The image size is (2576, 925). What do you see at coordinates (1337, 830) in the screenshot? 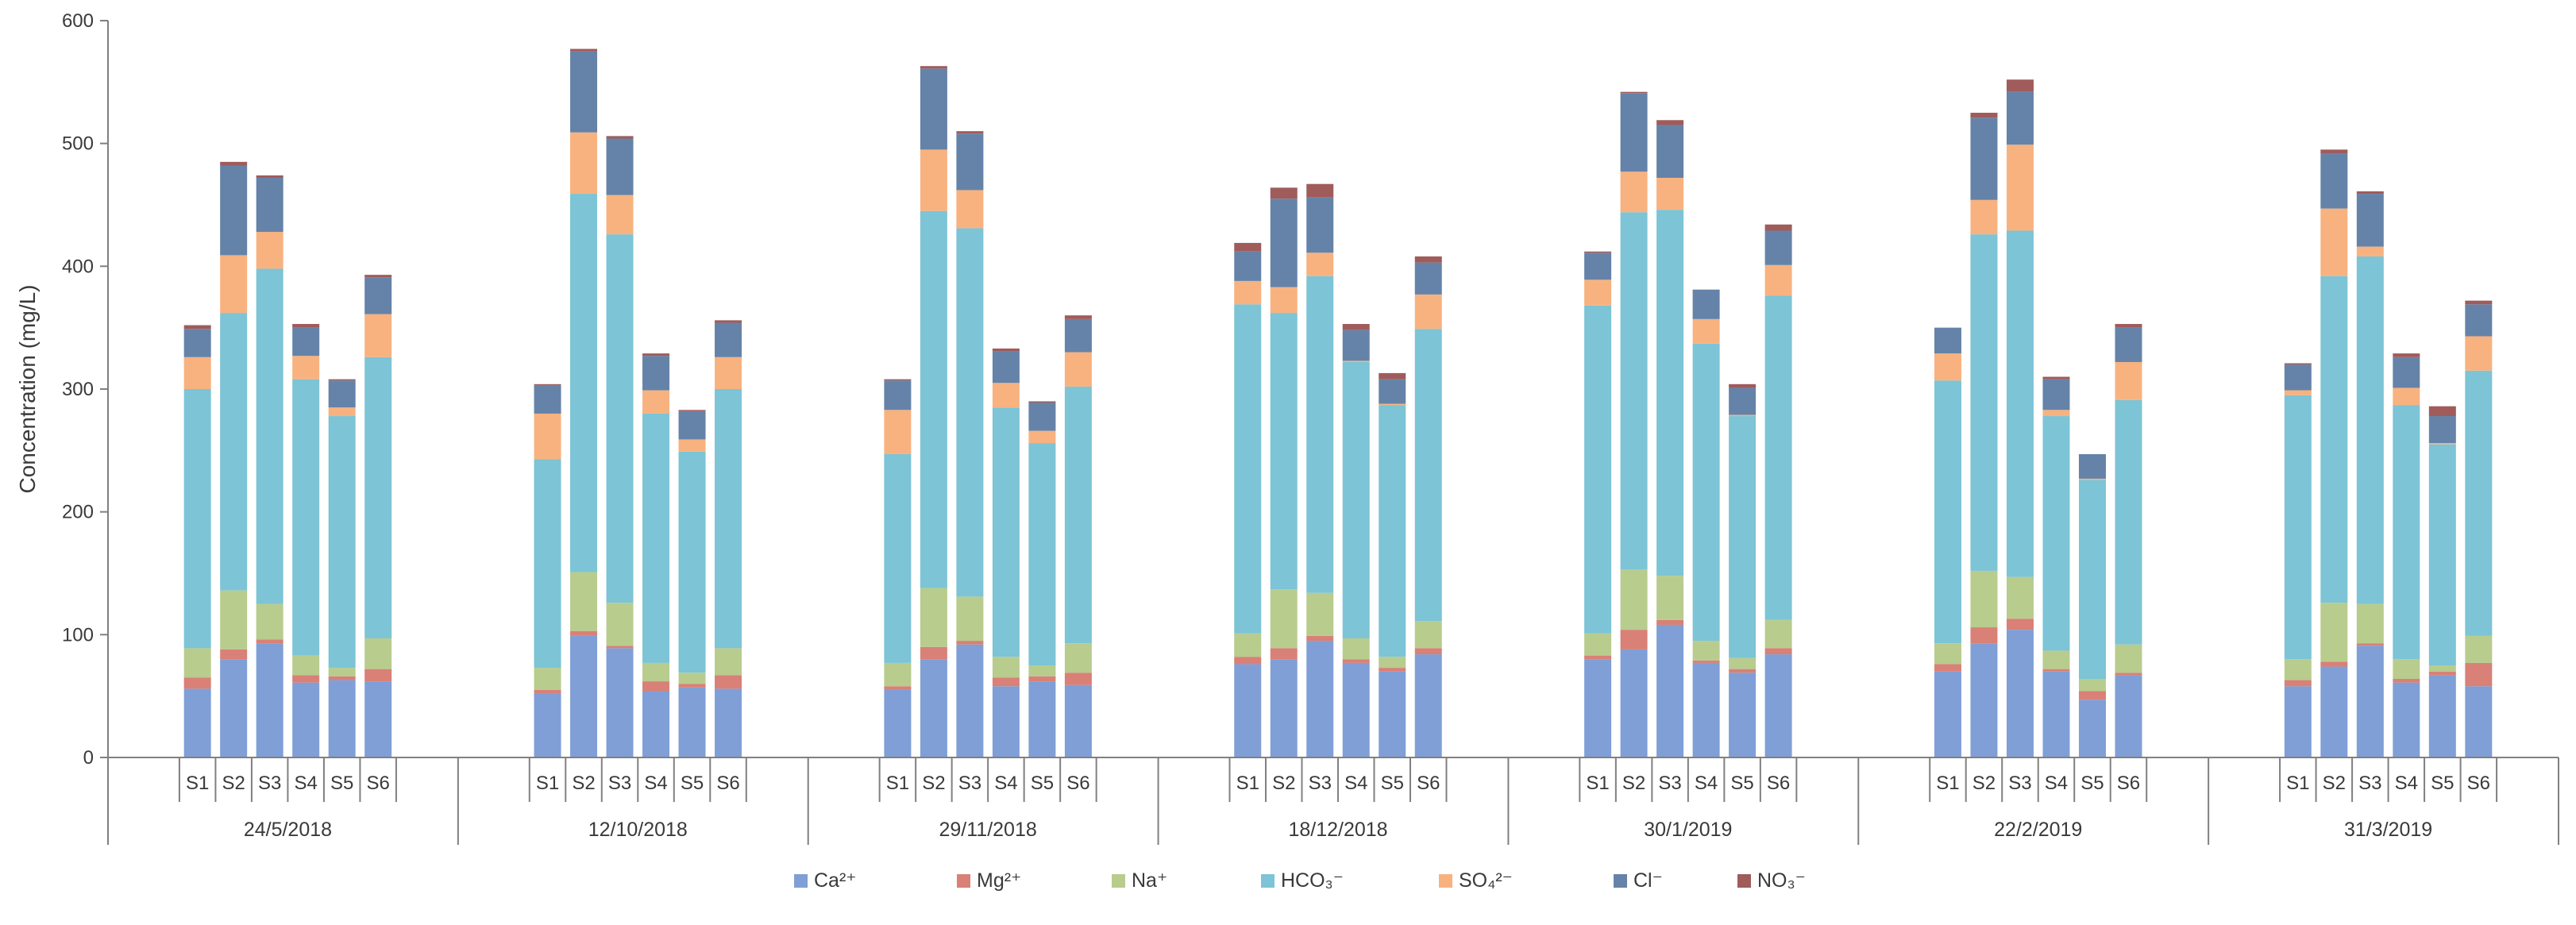
I see `date-label: 18/12/2018` at bounding box center [1337, 830].